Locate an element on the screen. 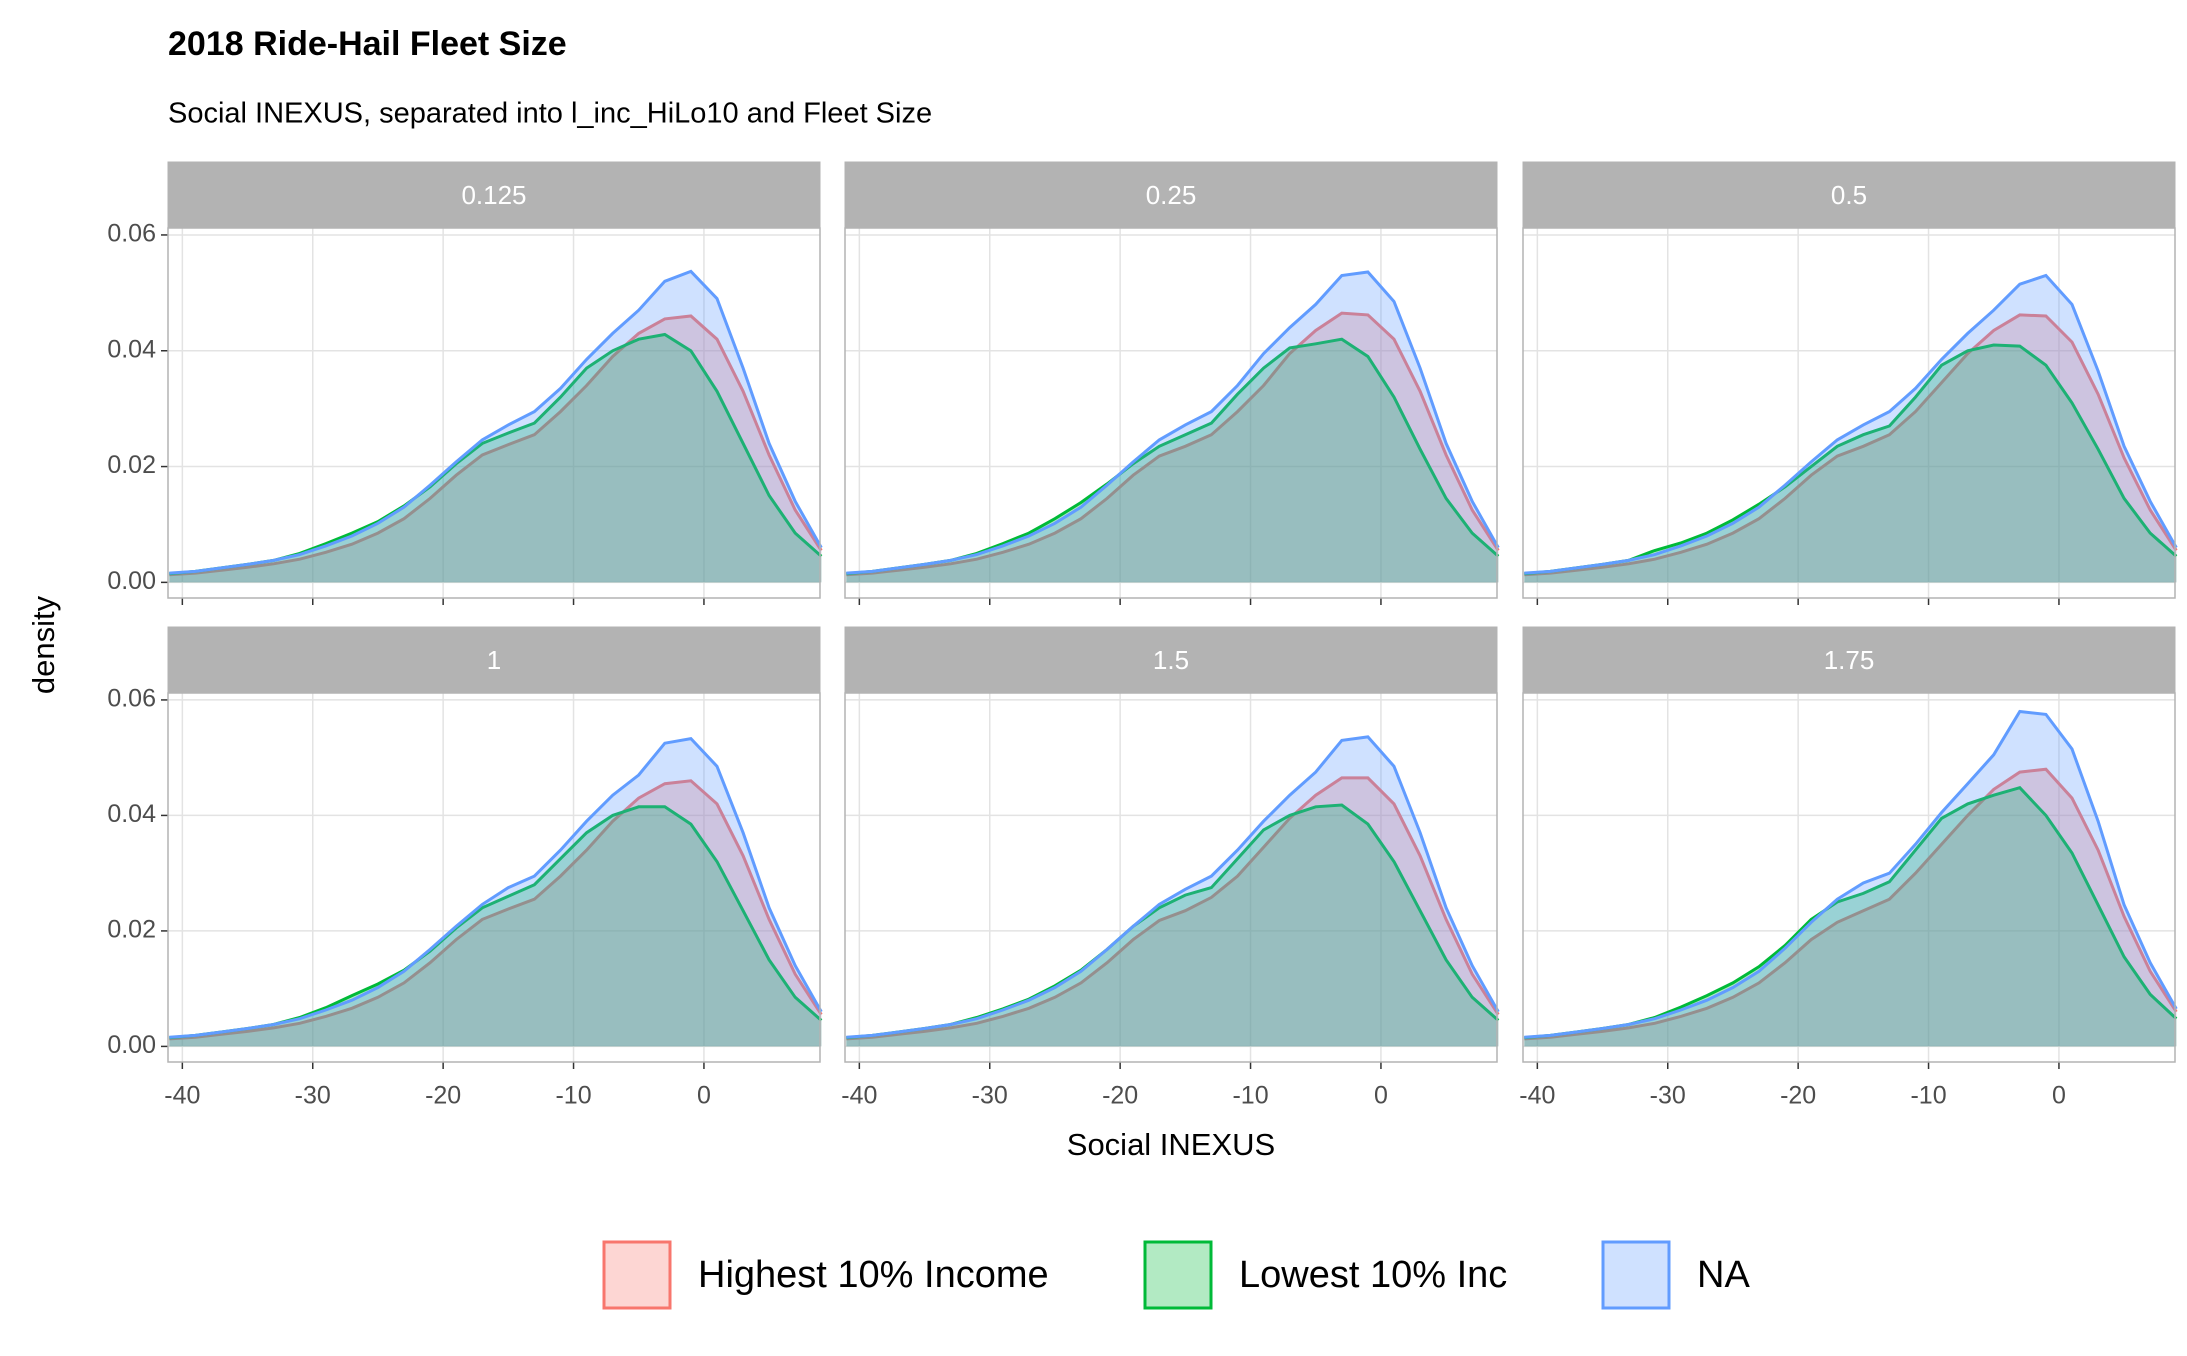  legend-label: Lowest 10% Inc is located at coordinates (1373, 1275).